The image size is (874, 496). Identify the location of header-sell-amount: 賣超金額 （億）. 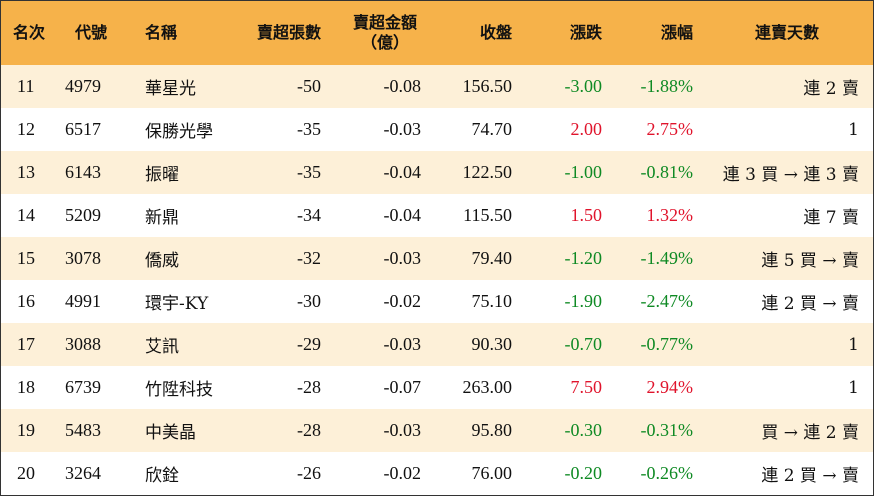
(379, 33).